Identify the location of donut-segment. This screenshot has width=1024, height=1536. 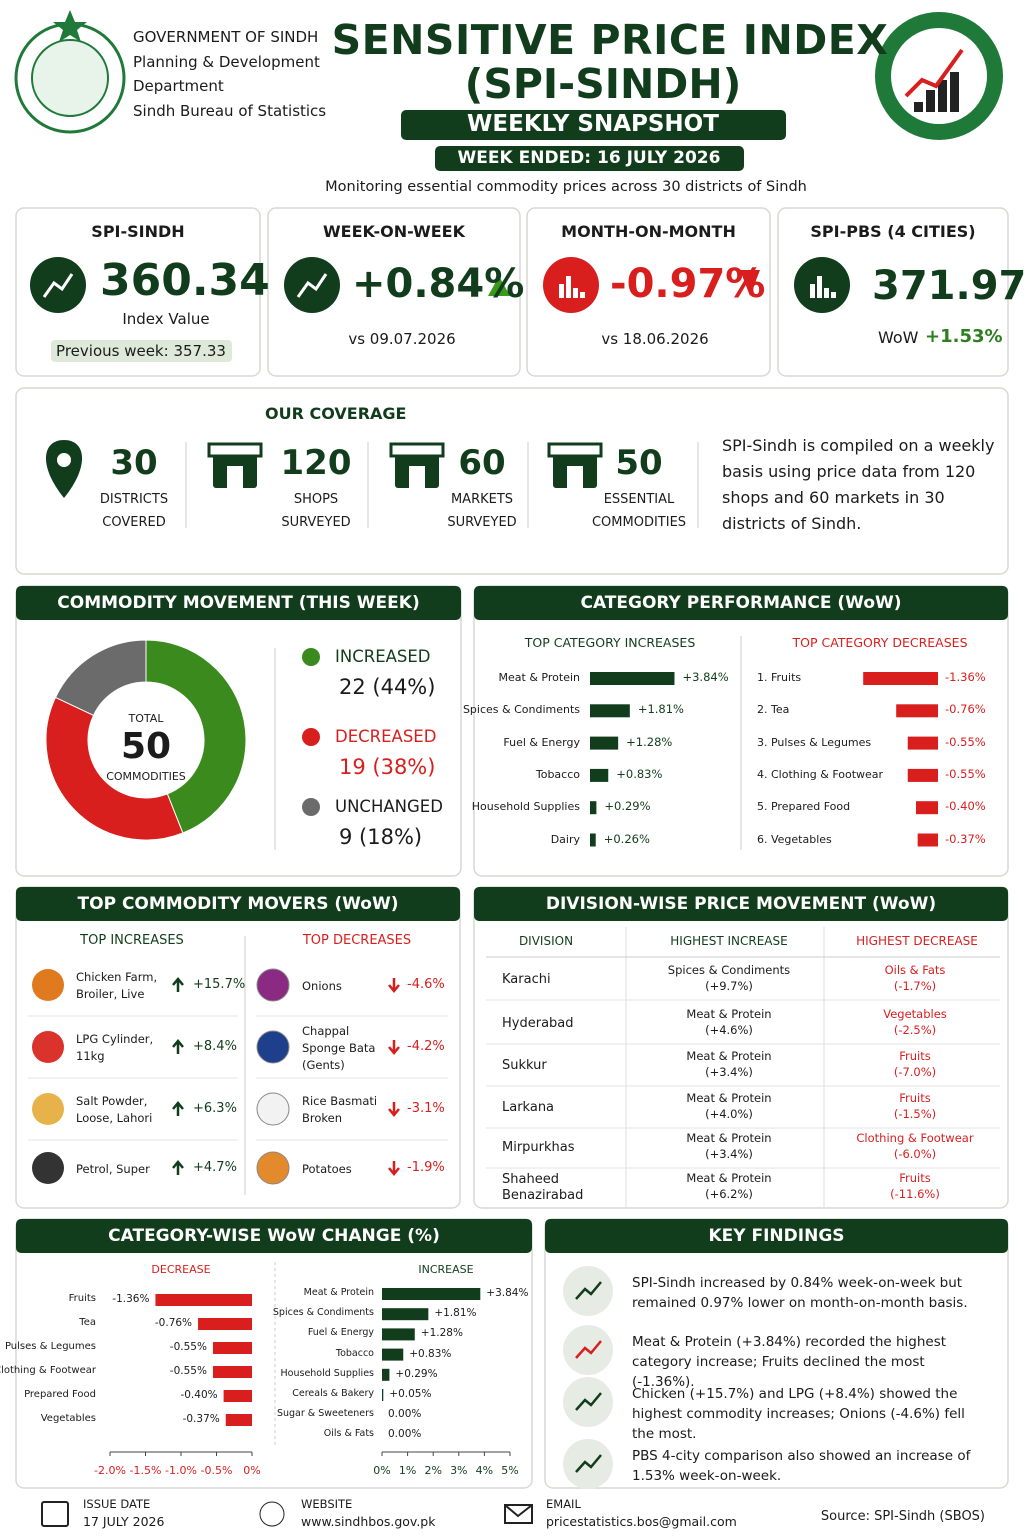
(196, 736).